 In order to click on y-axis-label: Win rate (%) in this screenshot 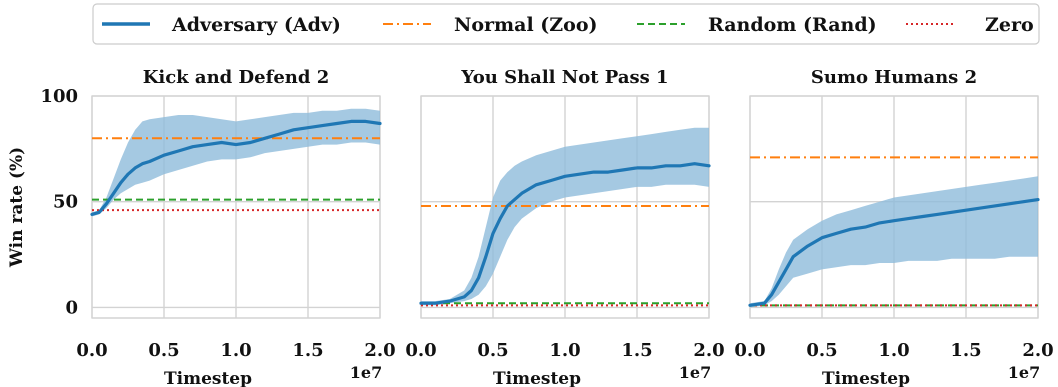, I will do `click(17, 207)`.